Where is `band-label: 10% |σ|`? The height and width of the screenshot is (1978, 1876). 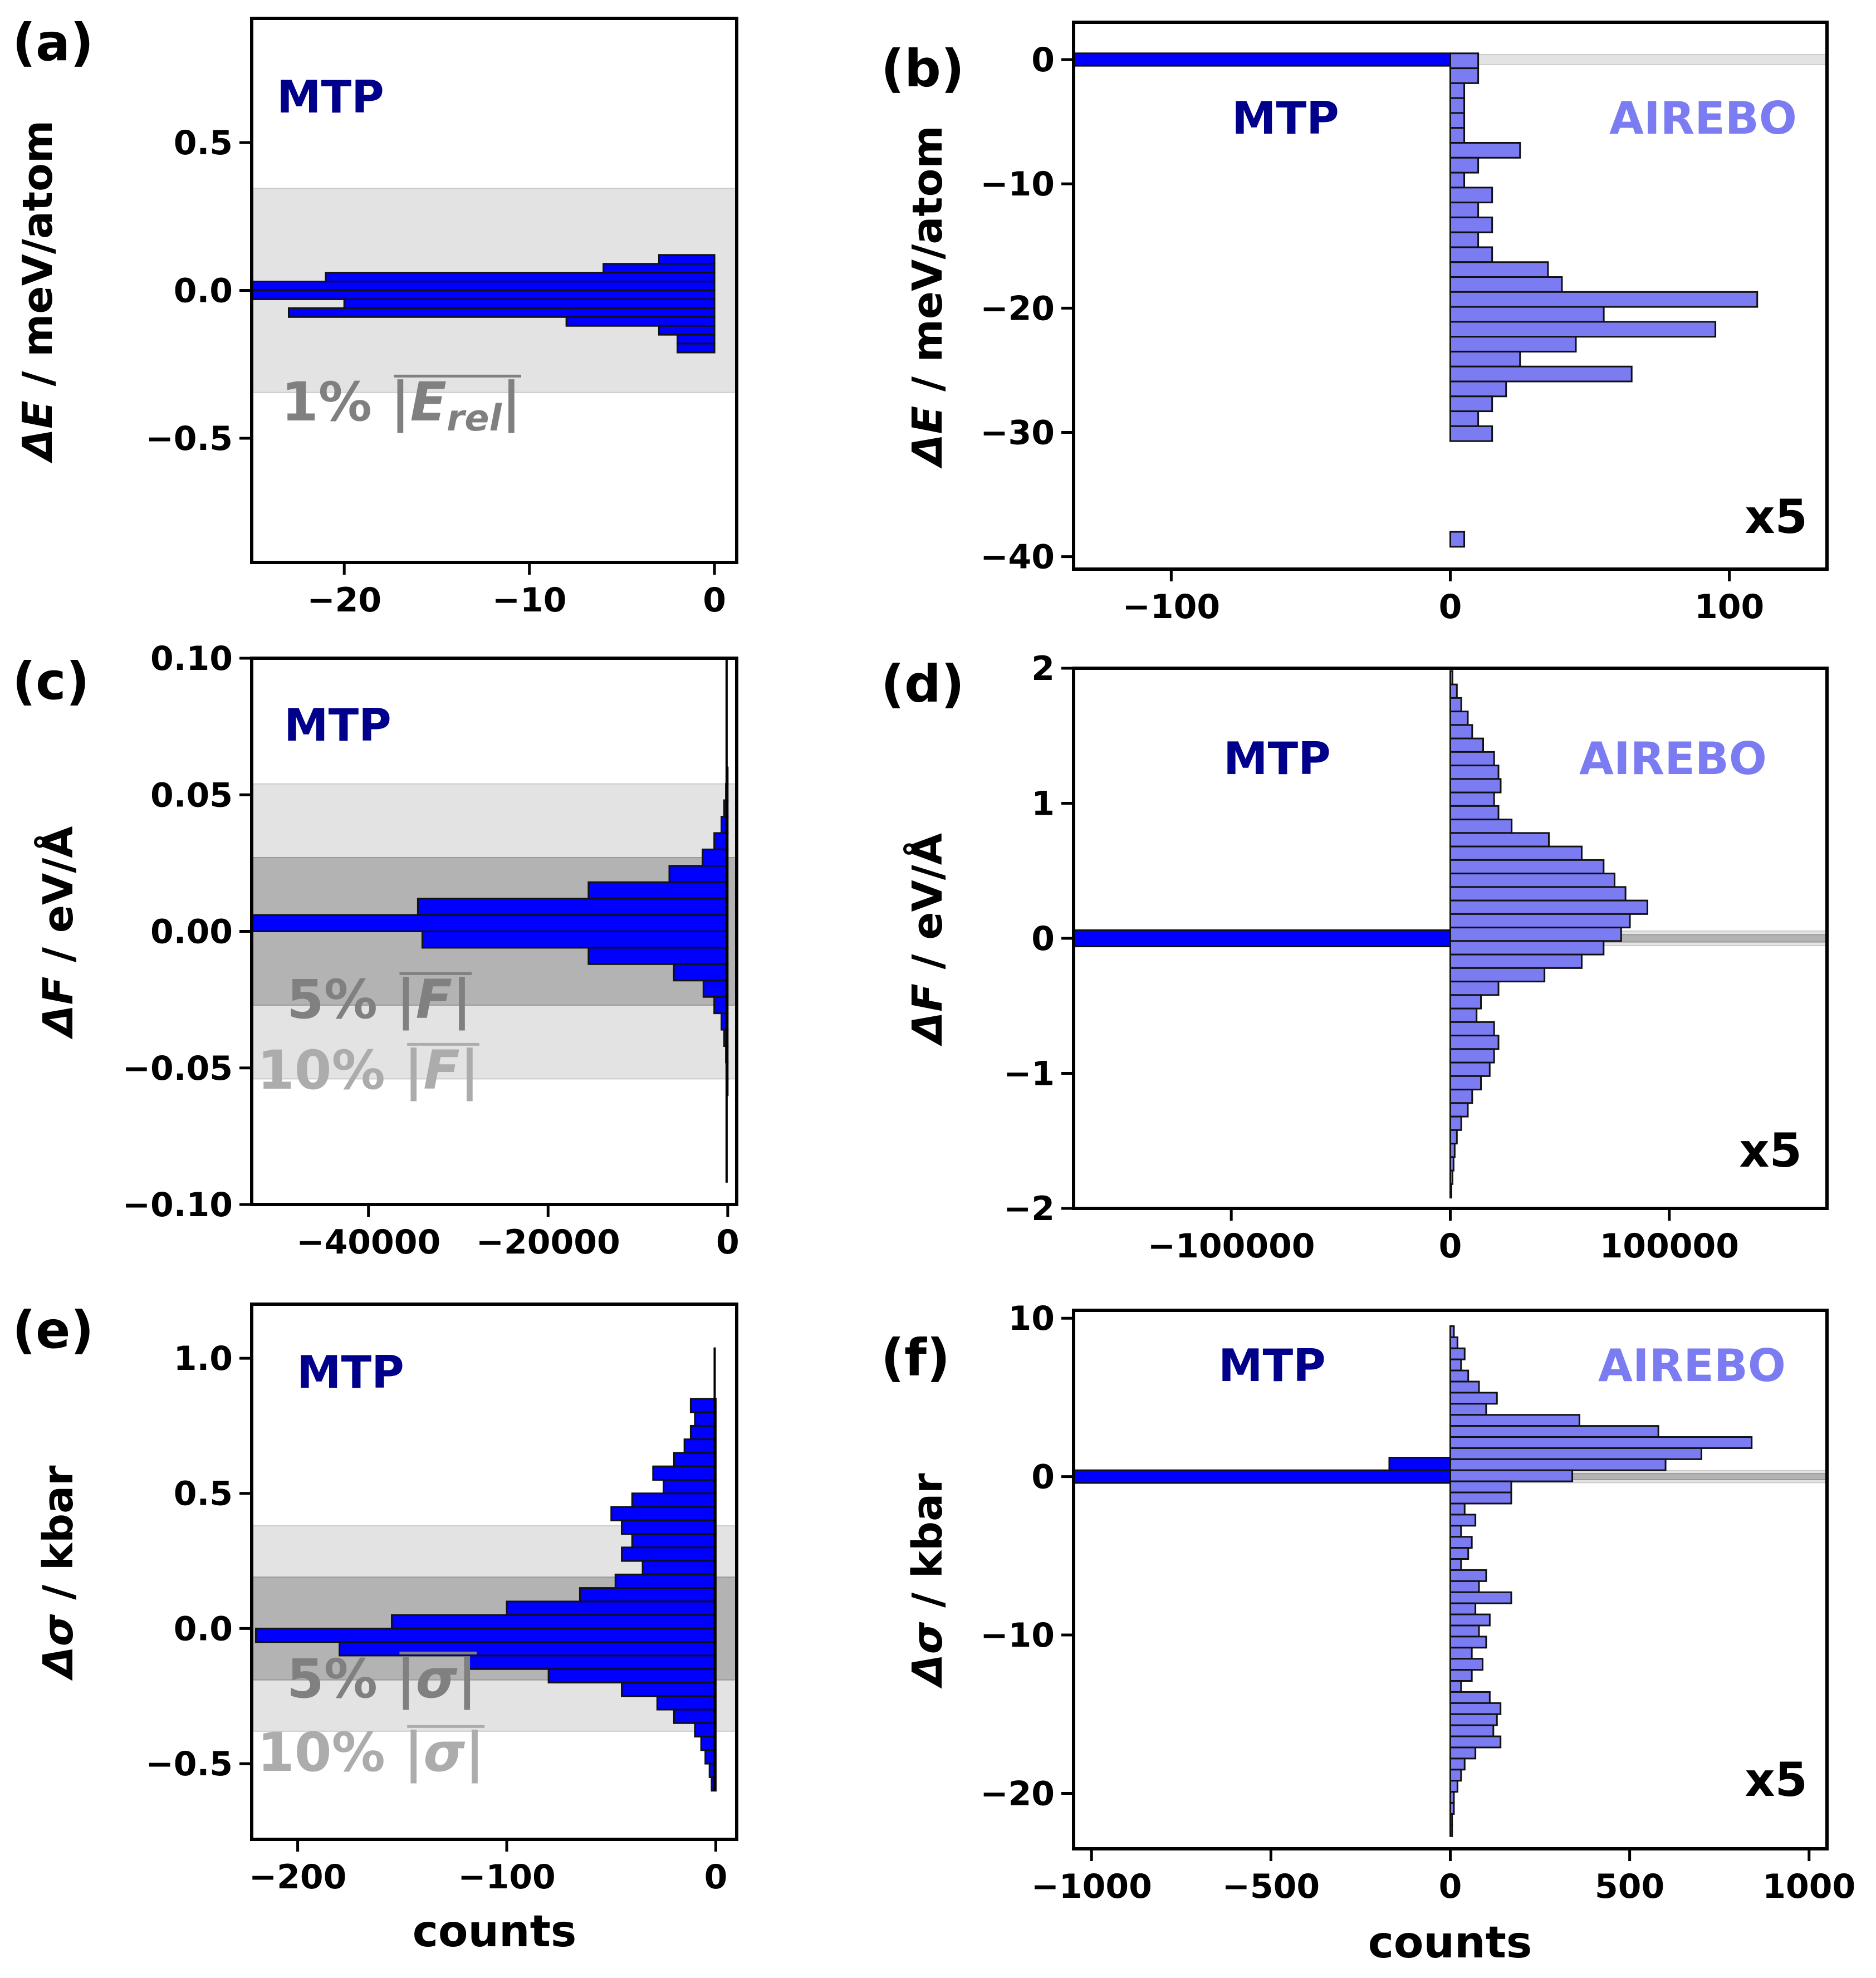 band-label: 10% |σ| is located at coordinates (371, 1752).